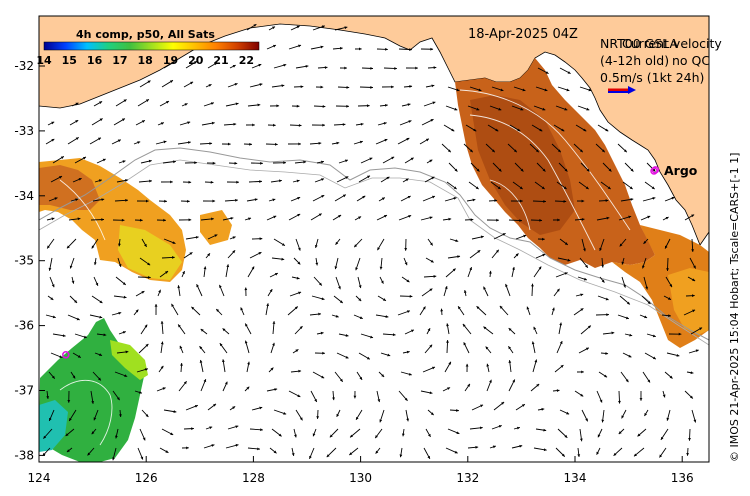 Image resolution: width=750 pixels, height=496 pixels. Describe the element at coordinates (24, 196) in the screenshot. I see `y-tick-label: -34` at that location.